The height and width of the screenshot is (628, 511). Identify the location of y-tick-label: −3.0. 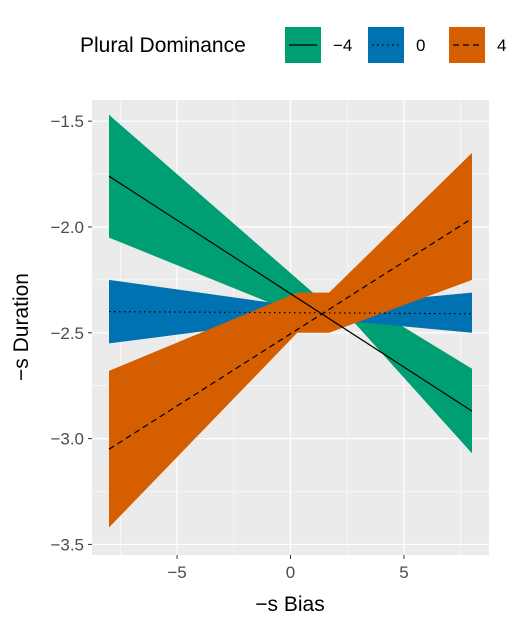
(67, 439).